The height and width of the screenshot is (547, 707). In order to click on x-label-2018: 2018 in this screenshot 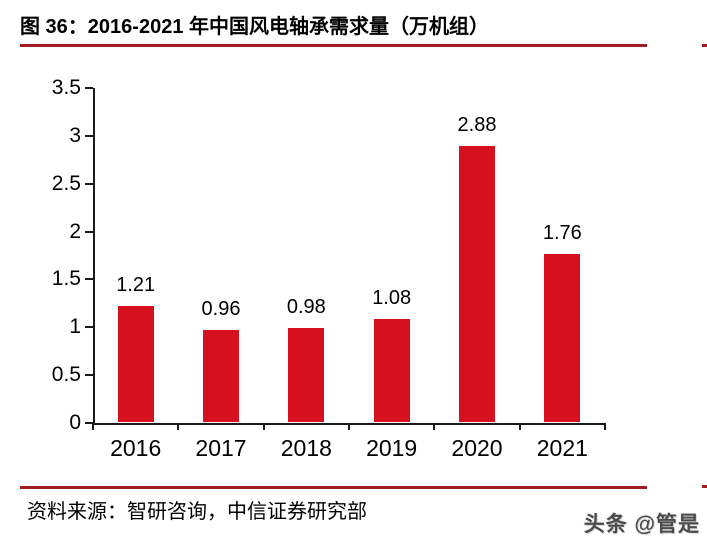, I will do `click(306, 448)`.